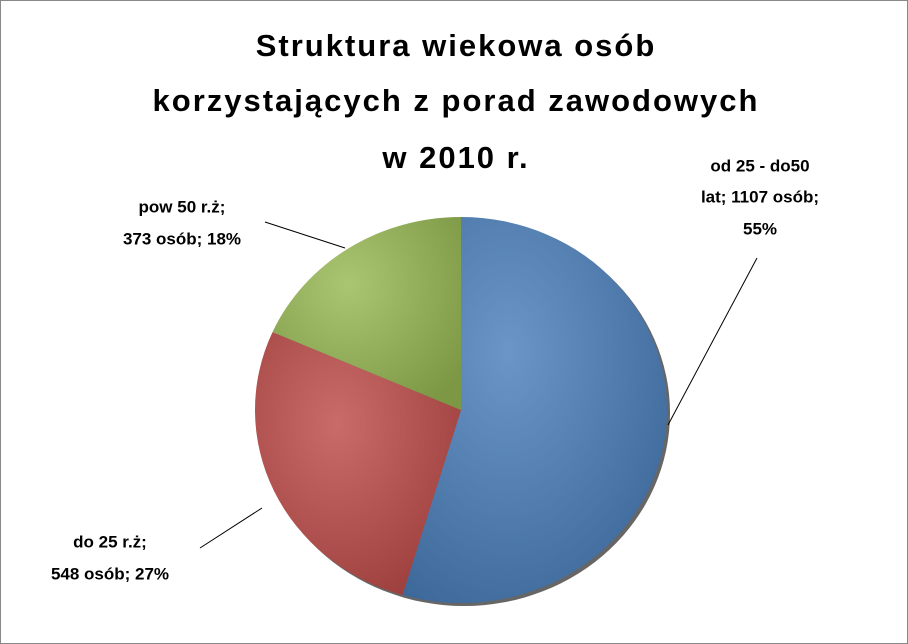  What do you see at coordinates (456, 45) in the screenshot?
I see `title-line: Struktura wiekowa osób` at bounding box center [456, 45].